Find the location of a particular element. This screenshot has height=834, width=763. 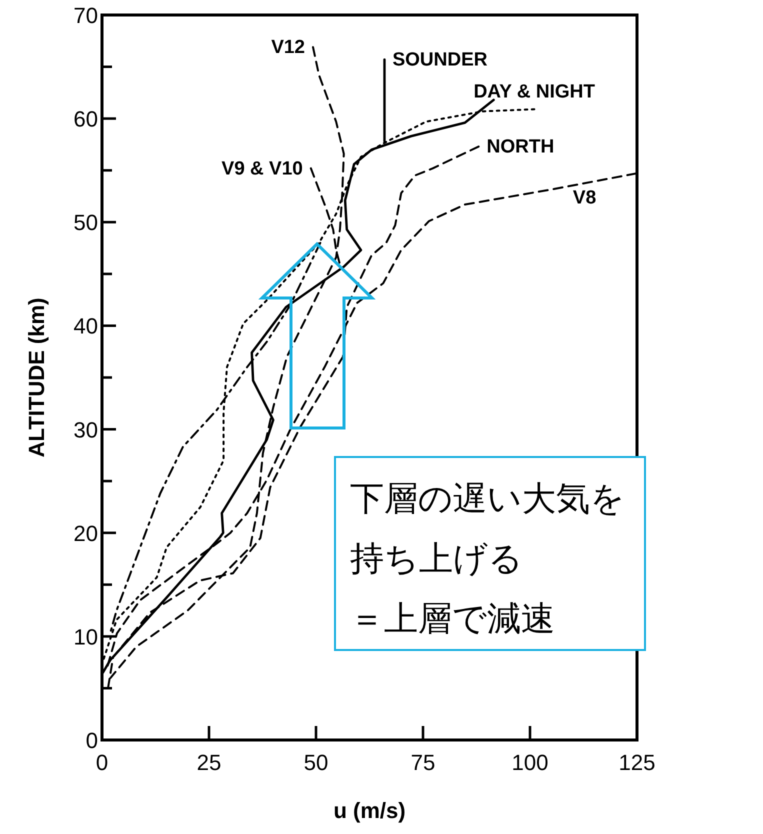

y-tick-label: 50 is located at coordinates (86, 223).